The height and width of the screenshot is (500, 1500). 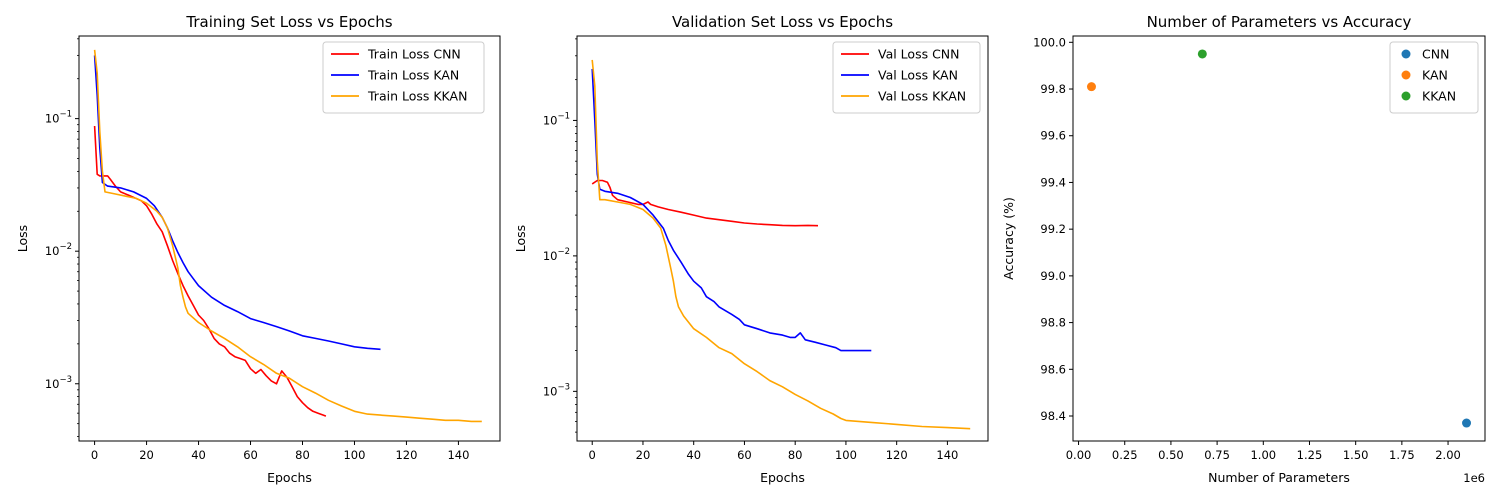 I want to click on scatter-point-kan, so click(x=1091, y=87).